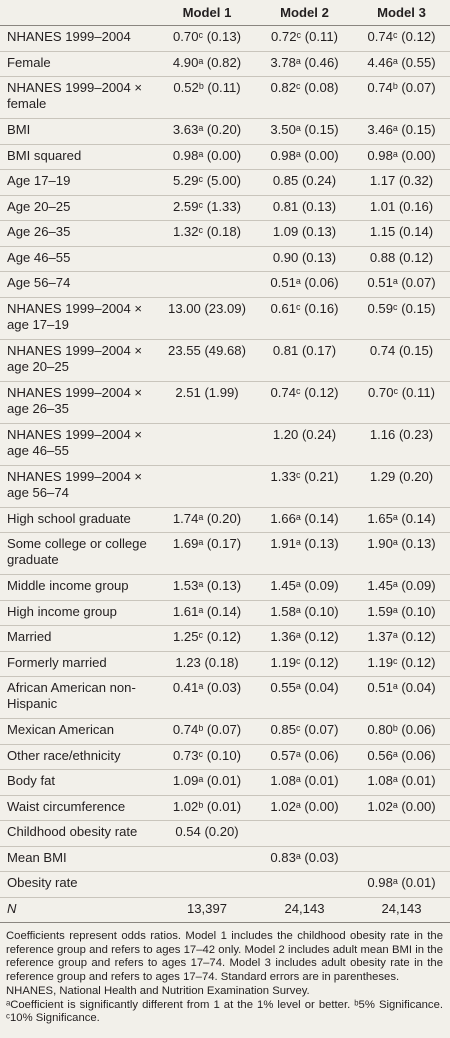 The height and width of the screenshot is (1038, 450). I want to click on row-label: Childhood obesity rate, so click(79, 833).